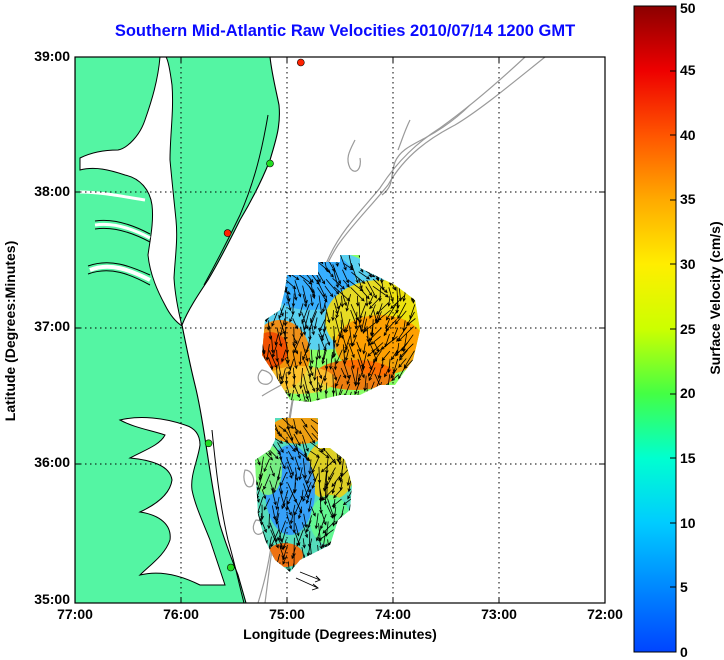 The width and height of the screenshot is (724, 660). What do you see at coordinates (308, 581) in the screenshot?
I see `velocity-vectors-offshore` at bounding box center [308, 581].